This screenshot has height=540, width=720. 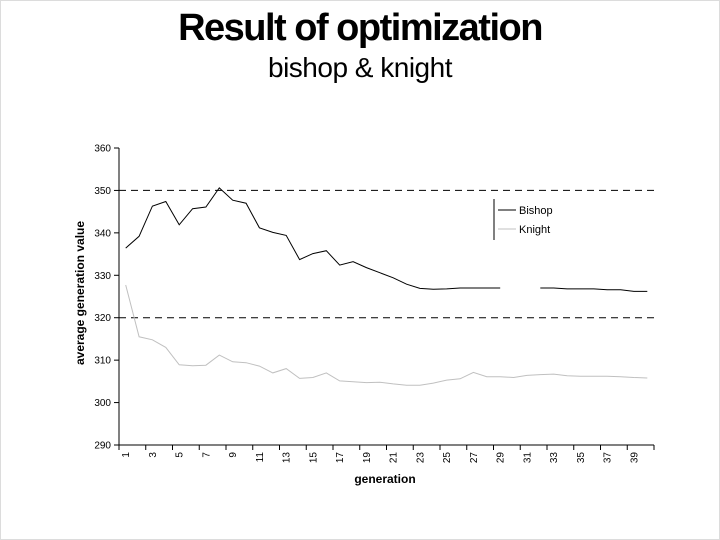 What do you see at coordinates (367, 458) in the screenshot?
I see `x-tick-label: 19` at bounding box center [367, 458].